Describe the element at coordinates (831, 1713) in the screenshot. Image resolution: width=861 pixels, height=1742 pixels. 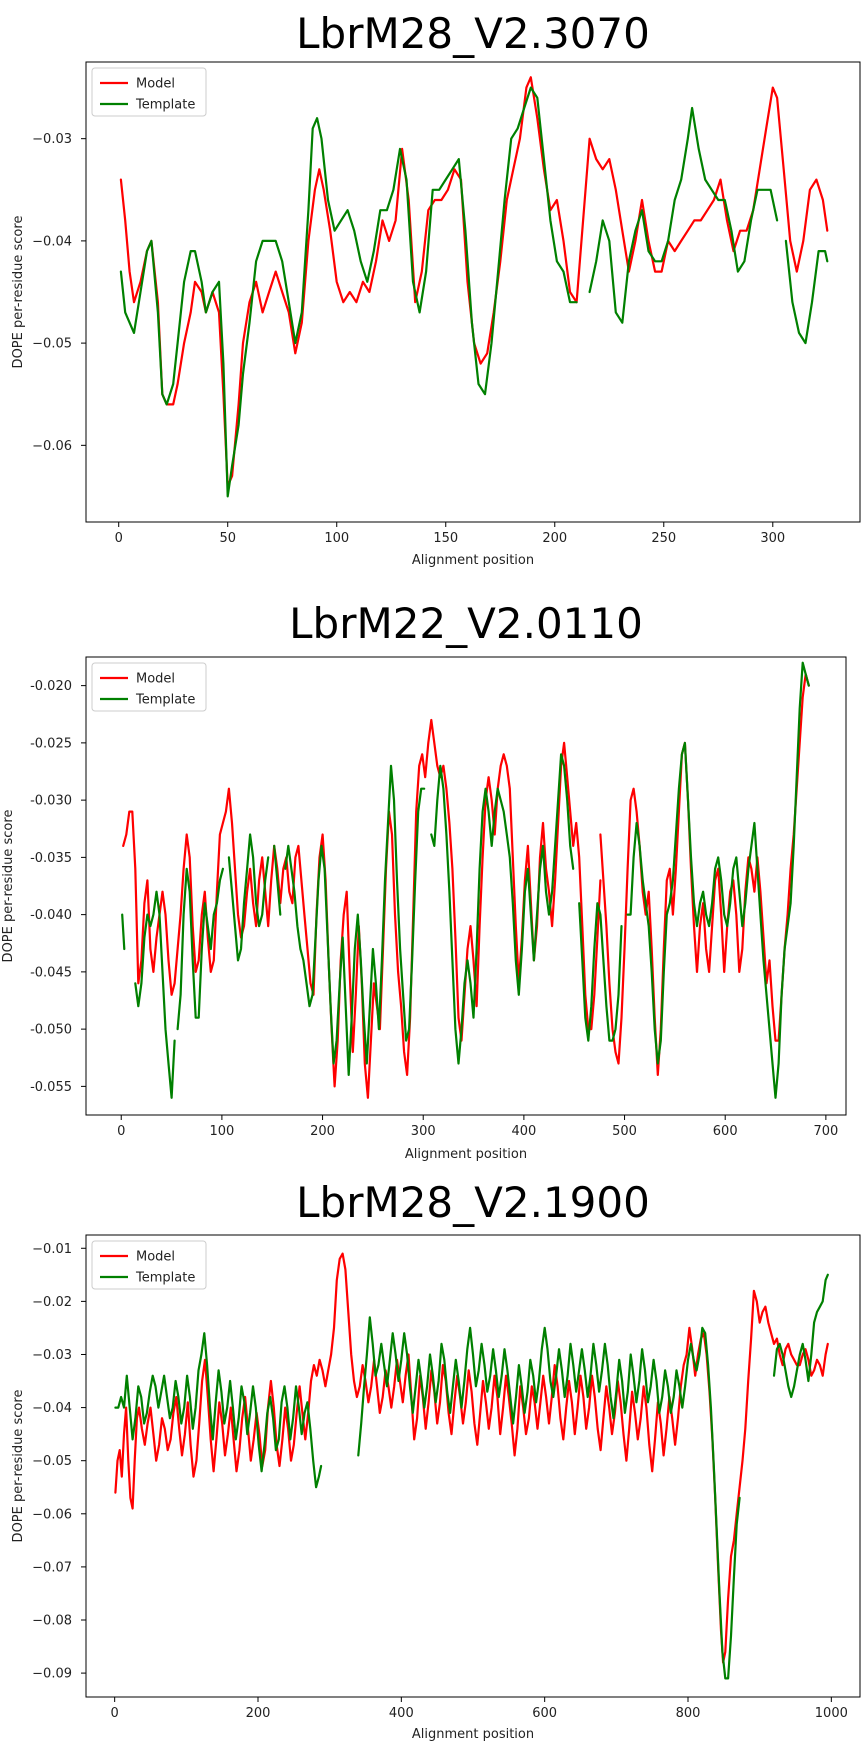
I see `chart-3-x-tick-label: 1000` at that location.